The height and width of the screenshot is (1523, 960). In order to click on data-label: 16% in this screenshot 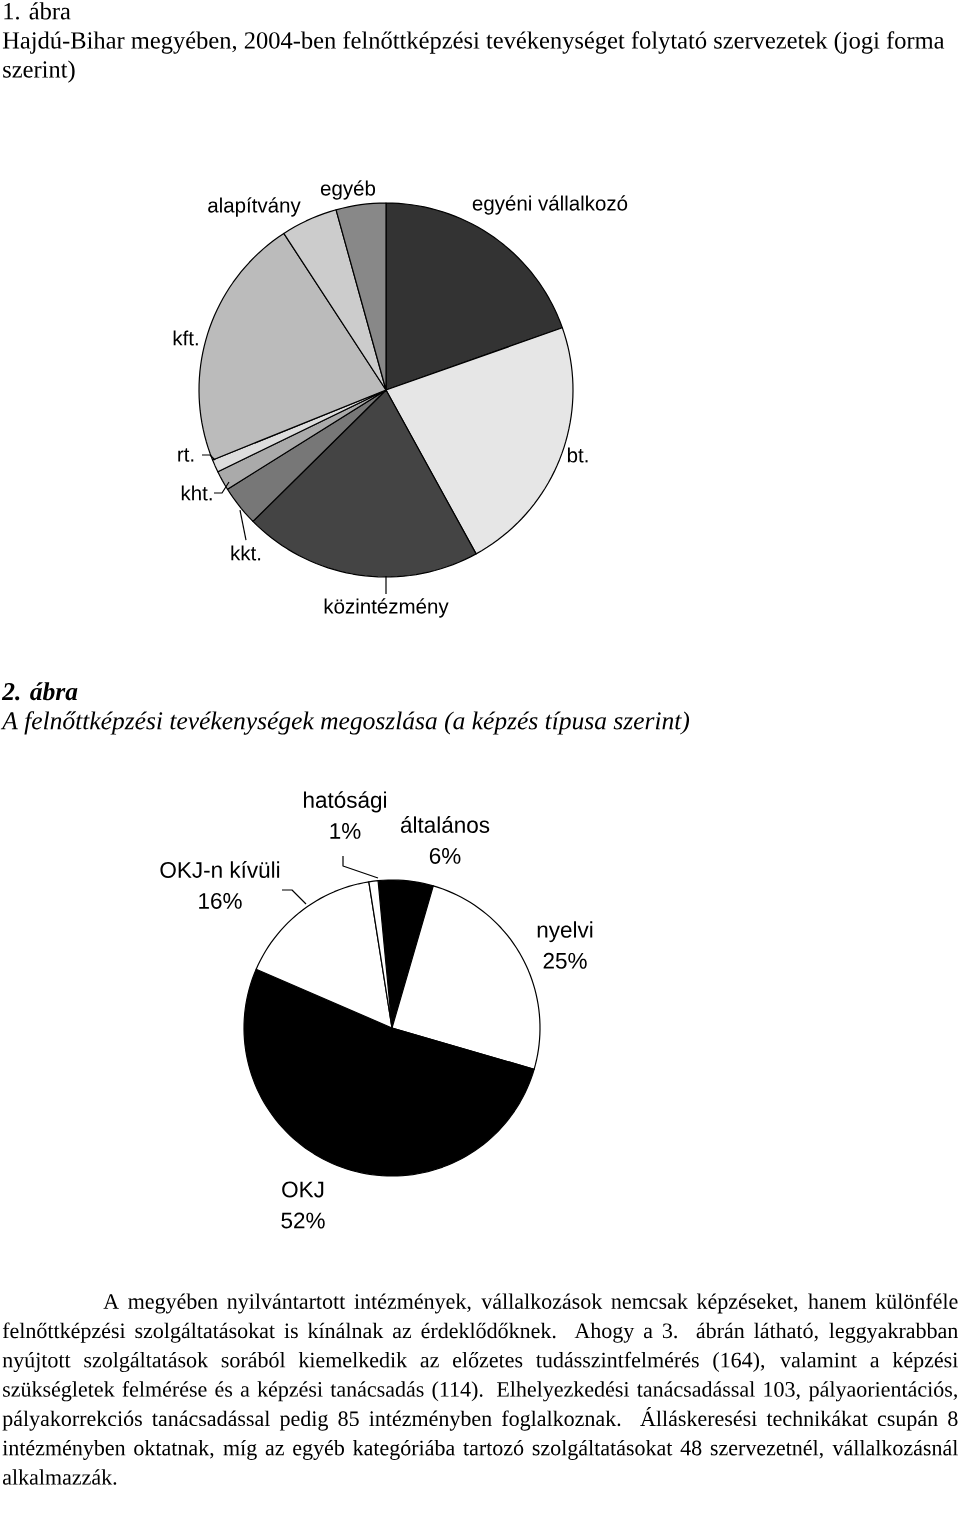, I will do `click(220, 900)`.